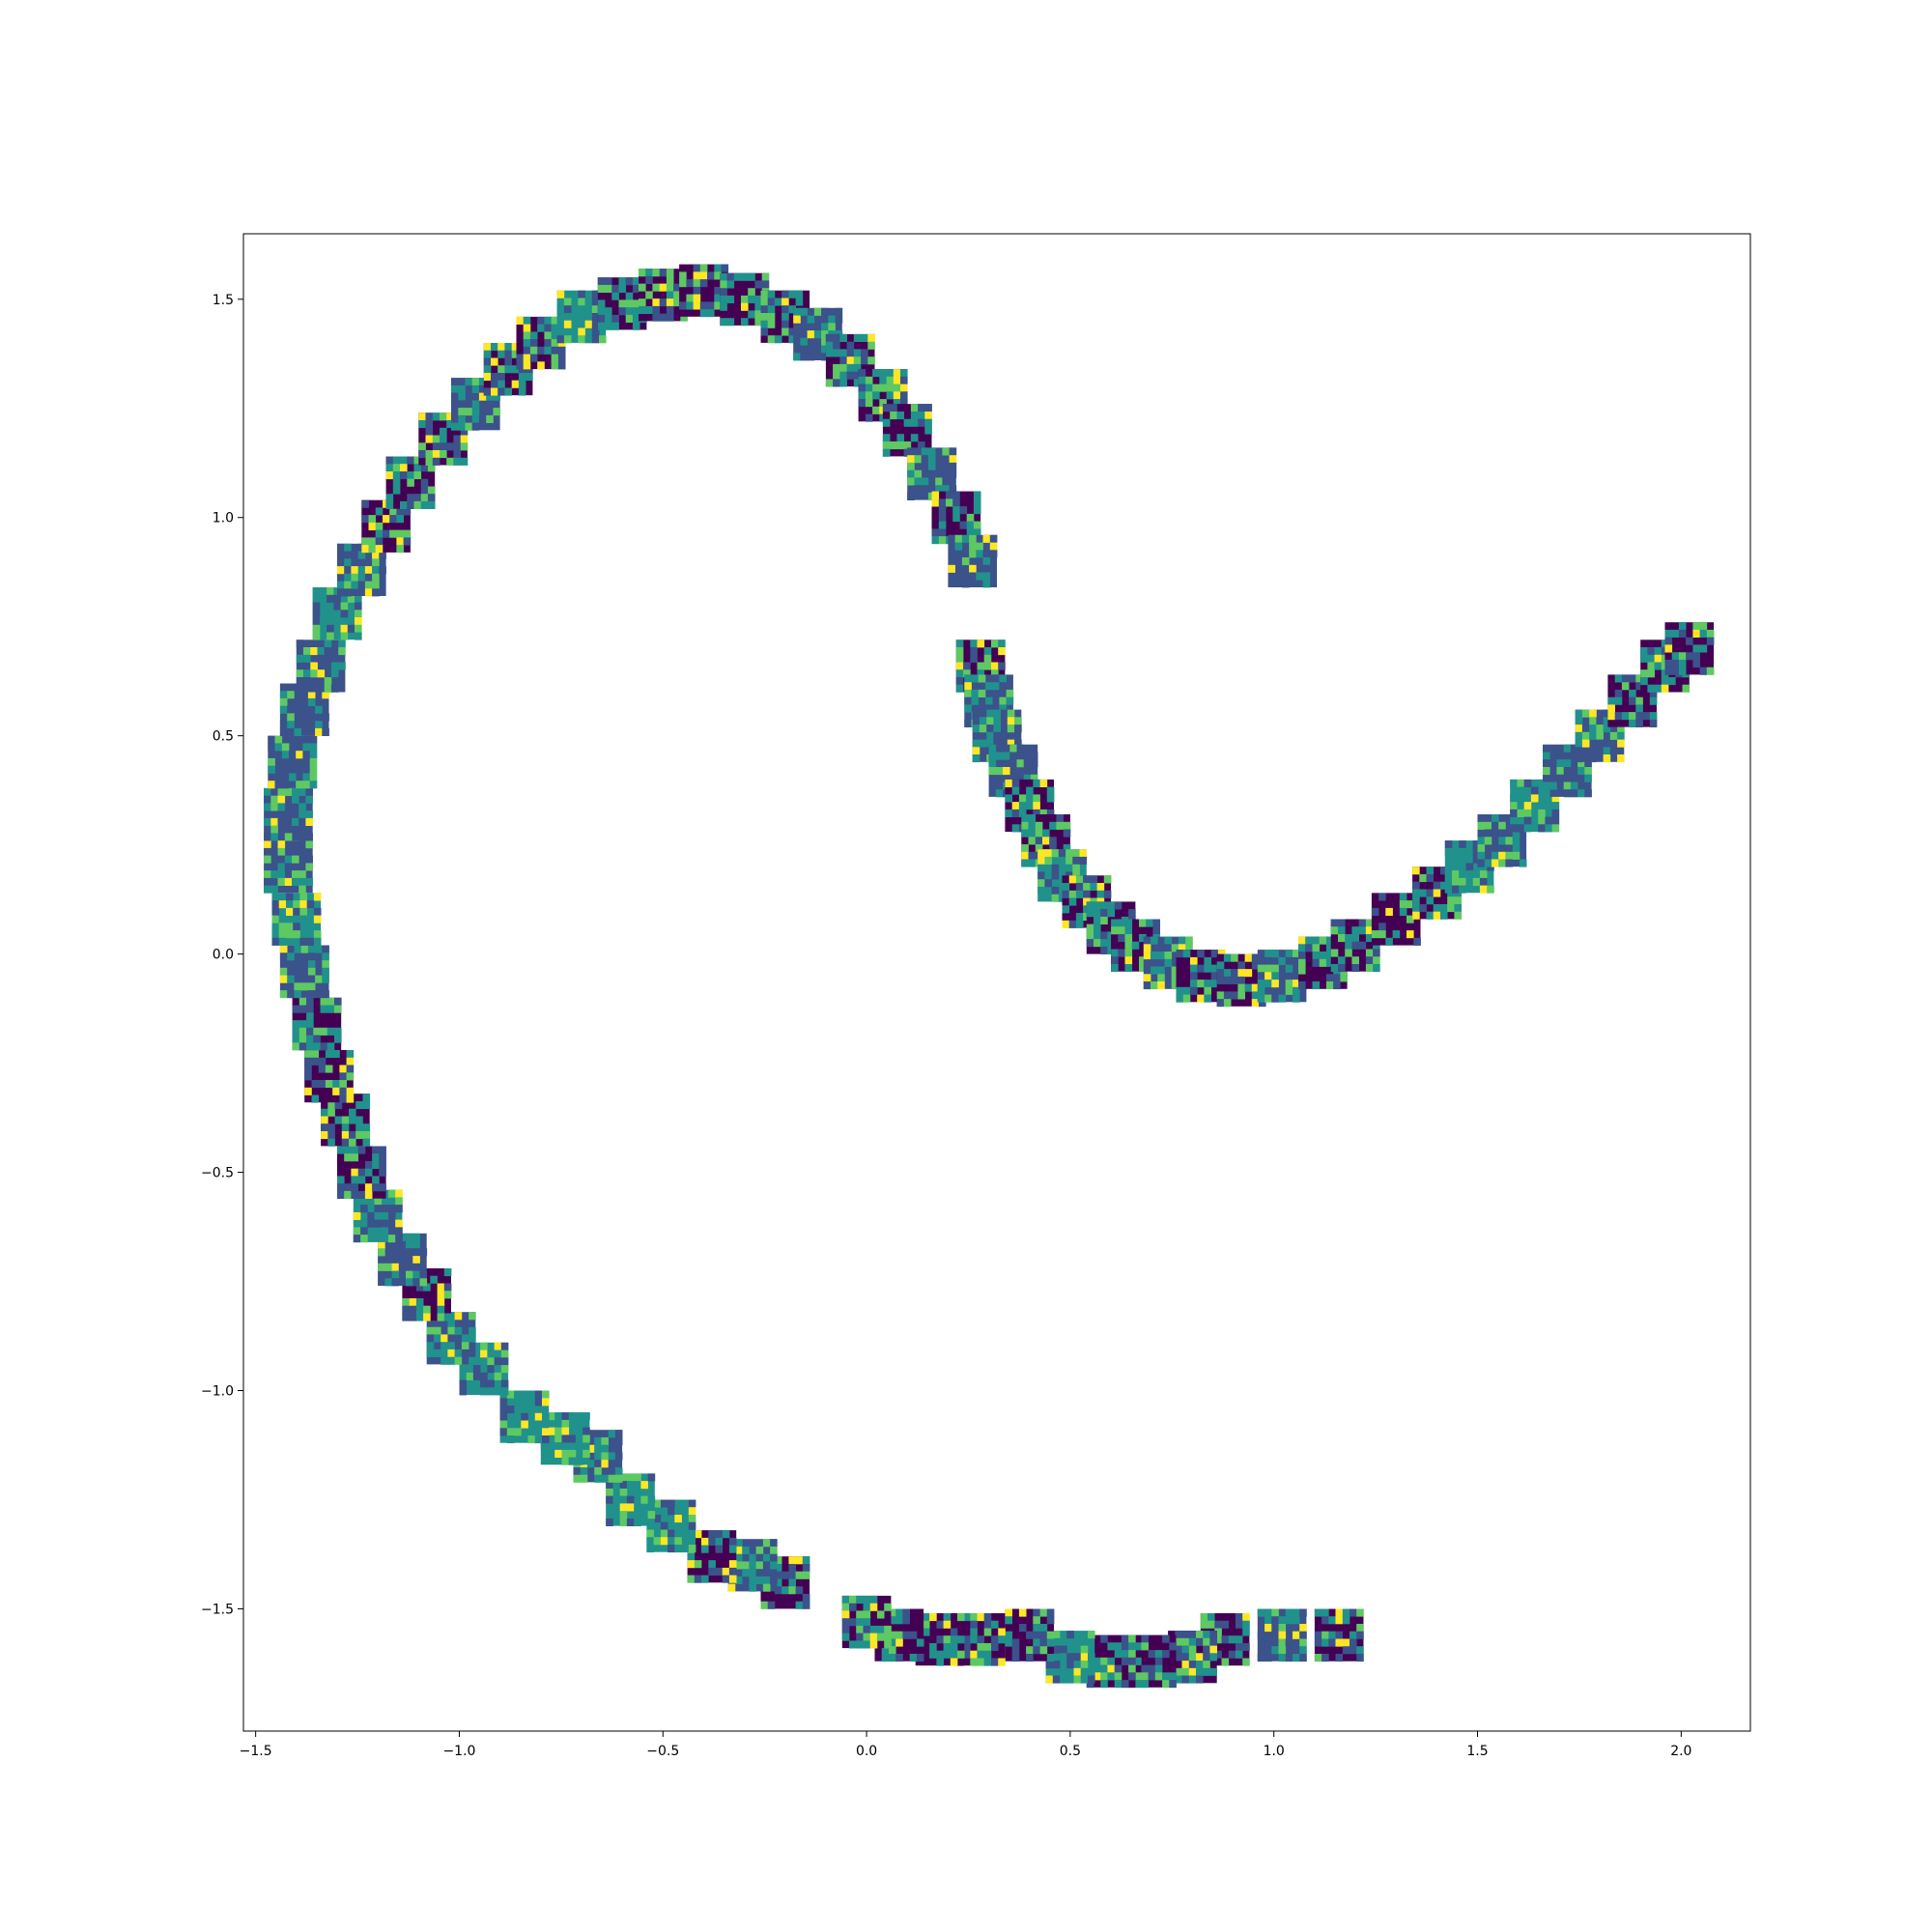 The image size is (1932, 1932). What do you see at coordinates (223, 737) in the screenshot?
I see `y-tick-label: 0.5` at bounding box center [223, 737].